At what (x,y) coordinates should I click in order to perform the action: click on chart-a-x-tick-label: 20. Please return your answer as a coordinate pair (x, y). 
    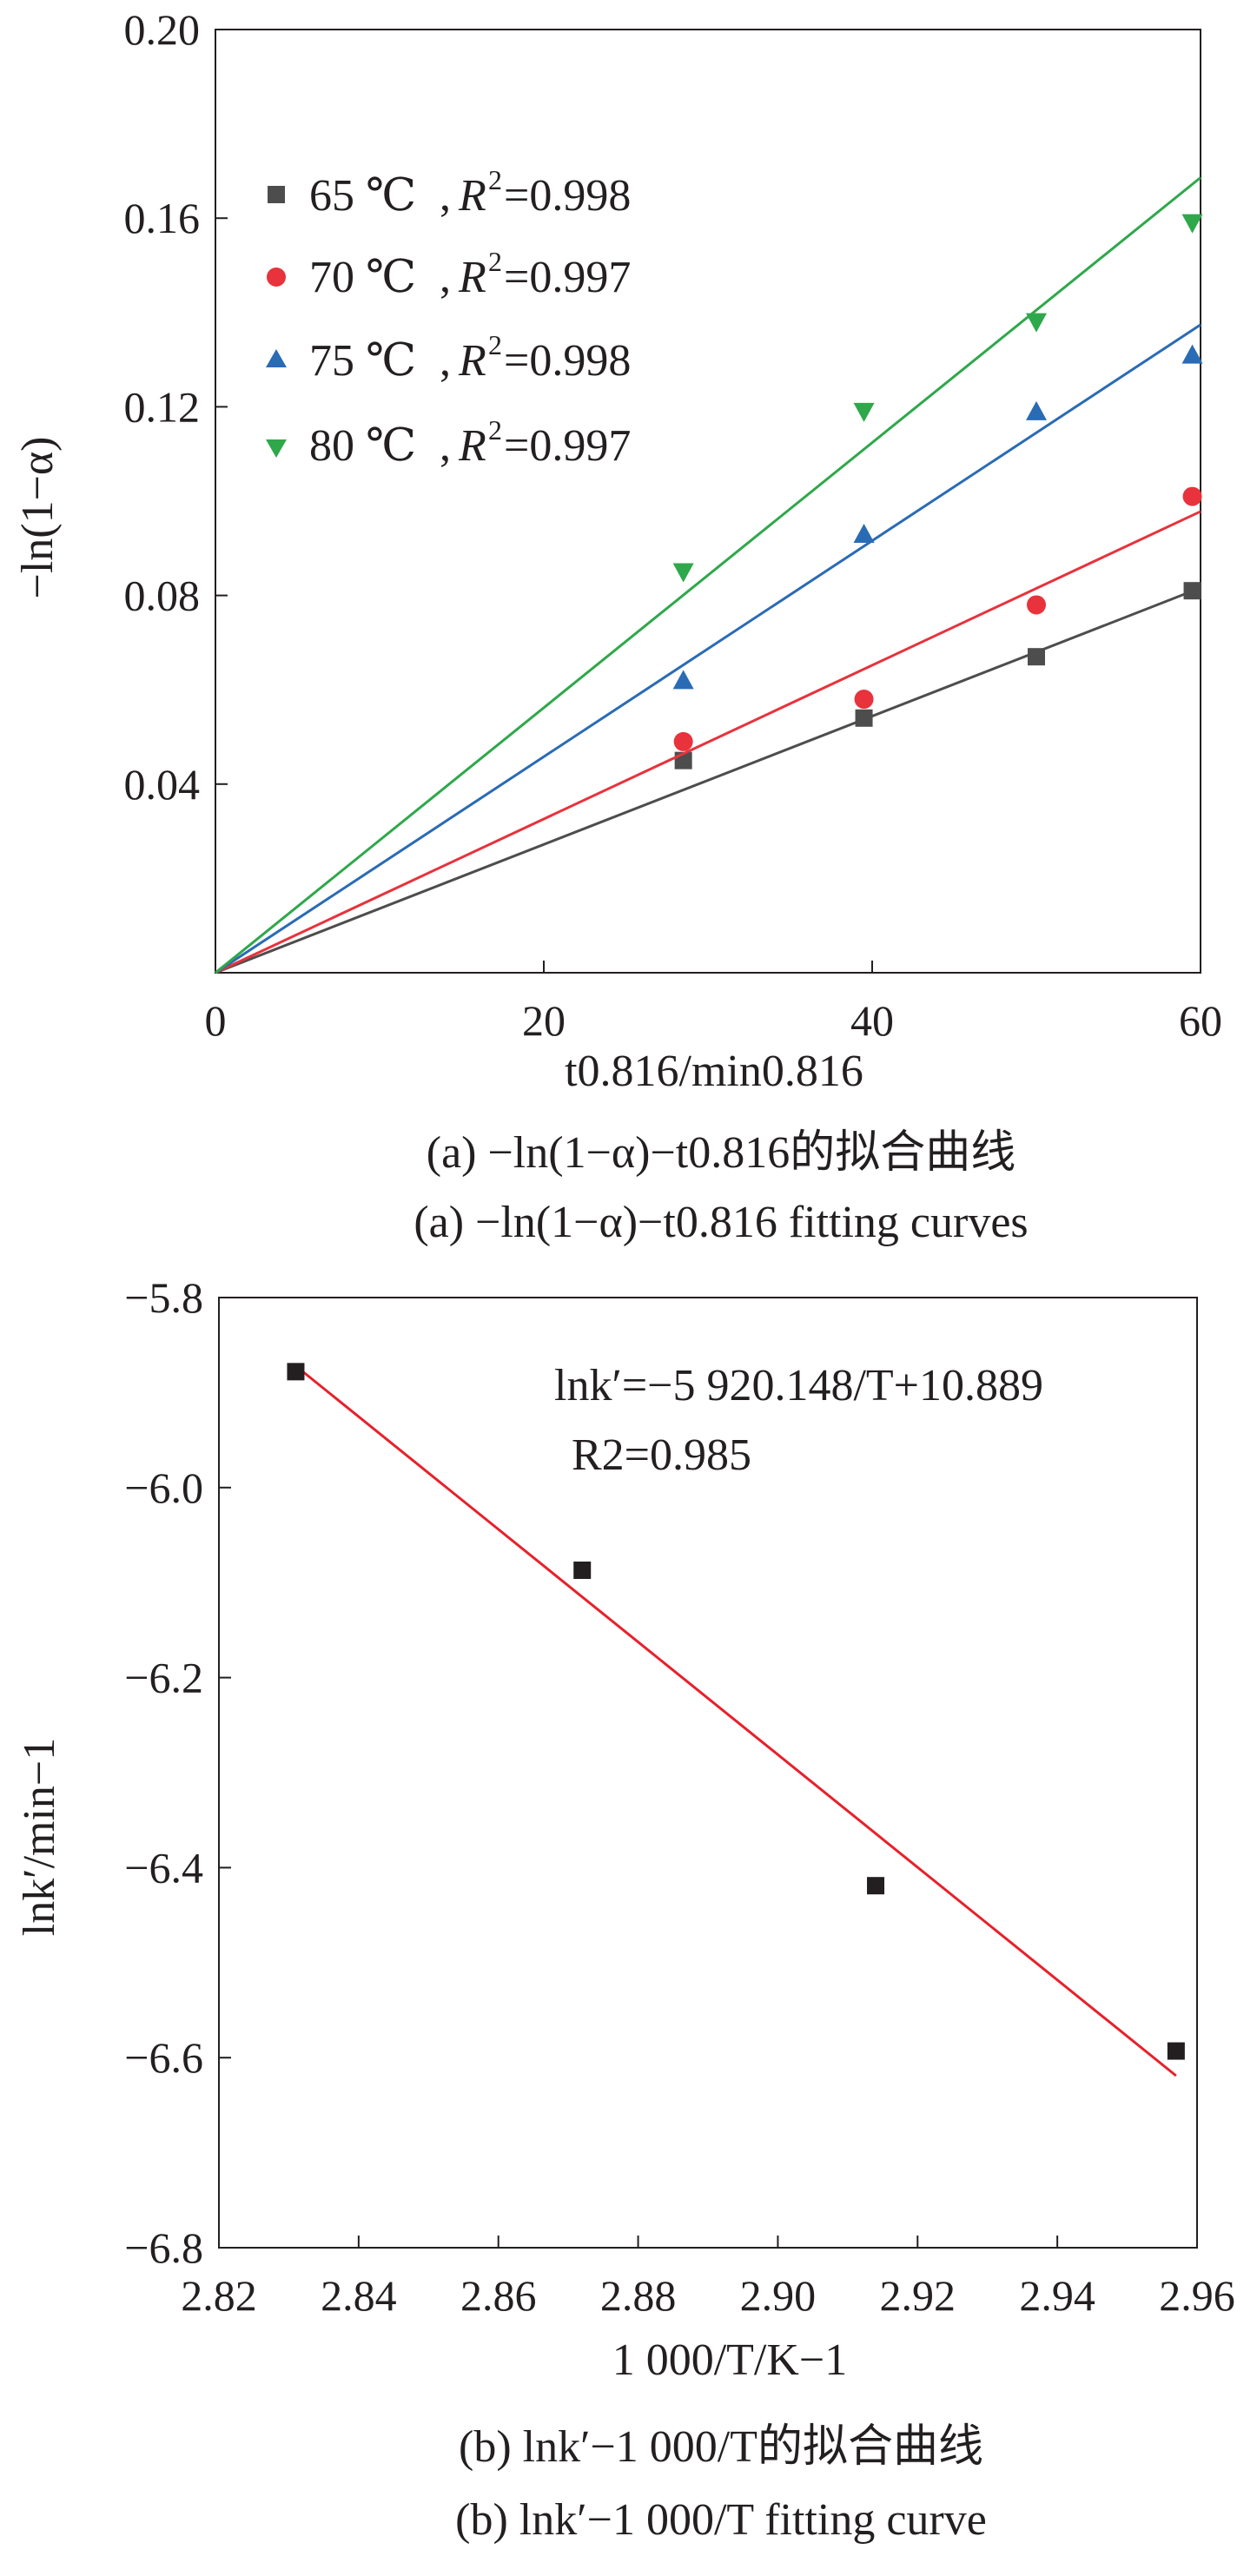
    Looking at the image, I should click on (544, 1021).